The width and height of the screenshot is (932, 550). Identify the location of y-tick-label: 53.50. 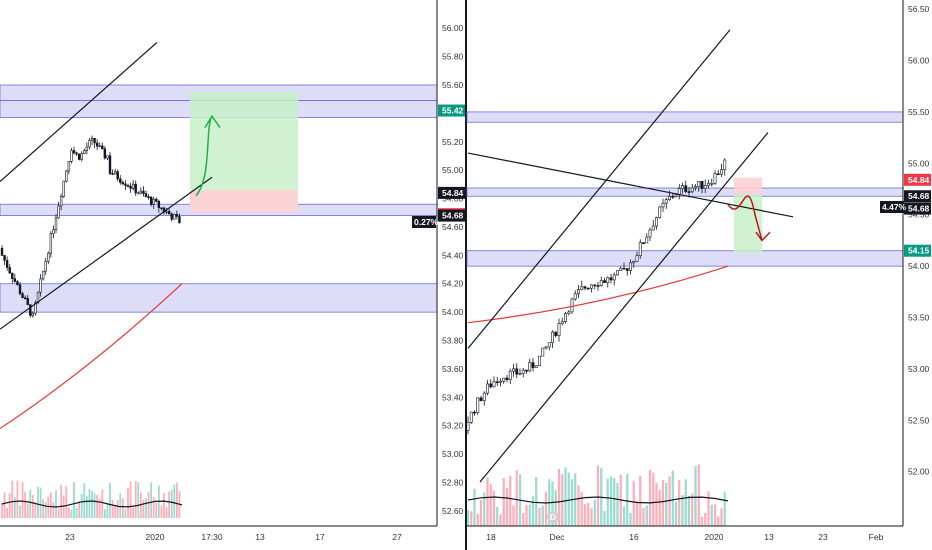
(919, 318).